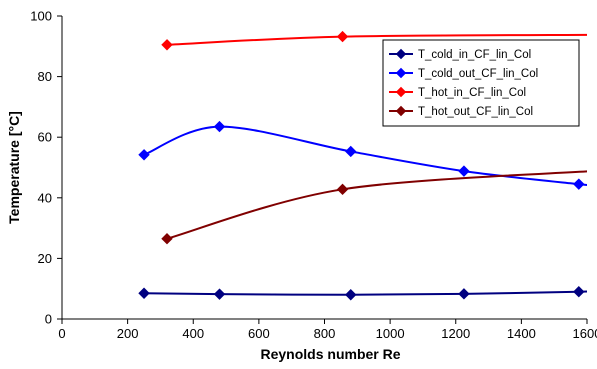 The width and height of the screenshot is (597, 369). What do you see at coordinates (45, 258) in the screenshot?
I see `y-tick-label: 20` at bounding box center [45, 258].